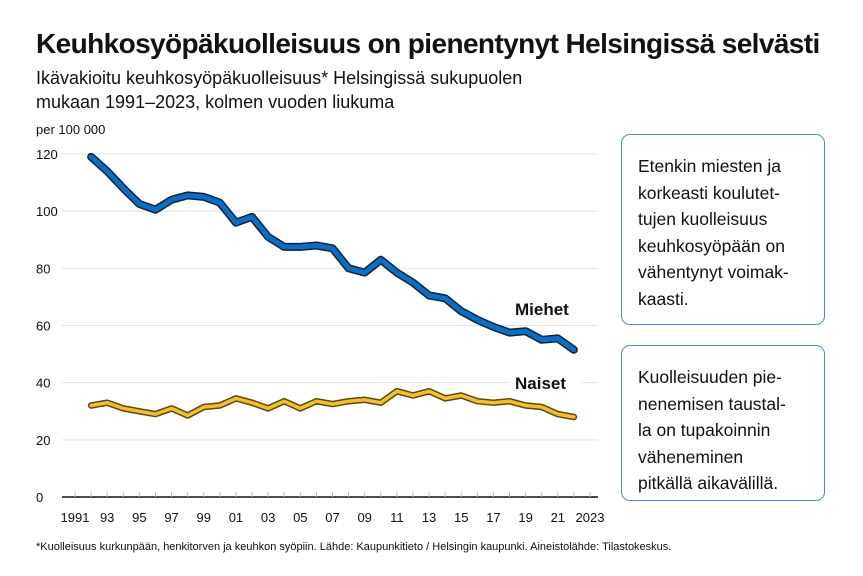  What do you see at coordinates (663, 298) in the screenshot?
I see `note-line: kaasti.` at bounding box center [663, 298].